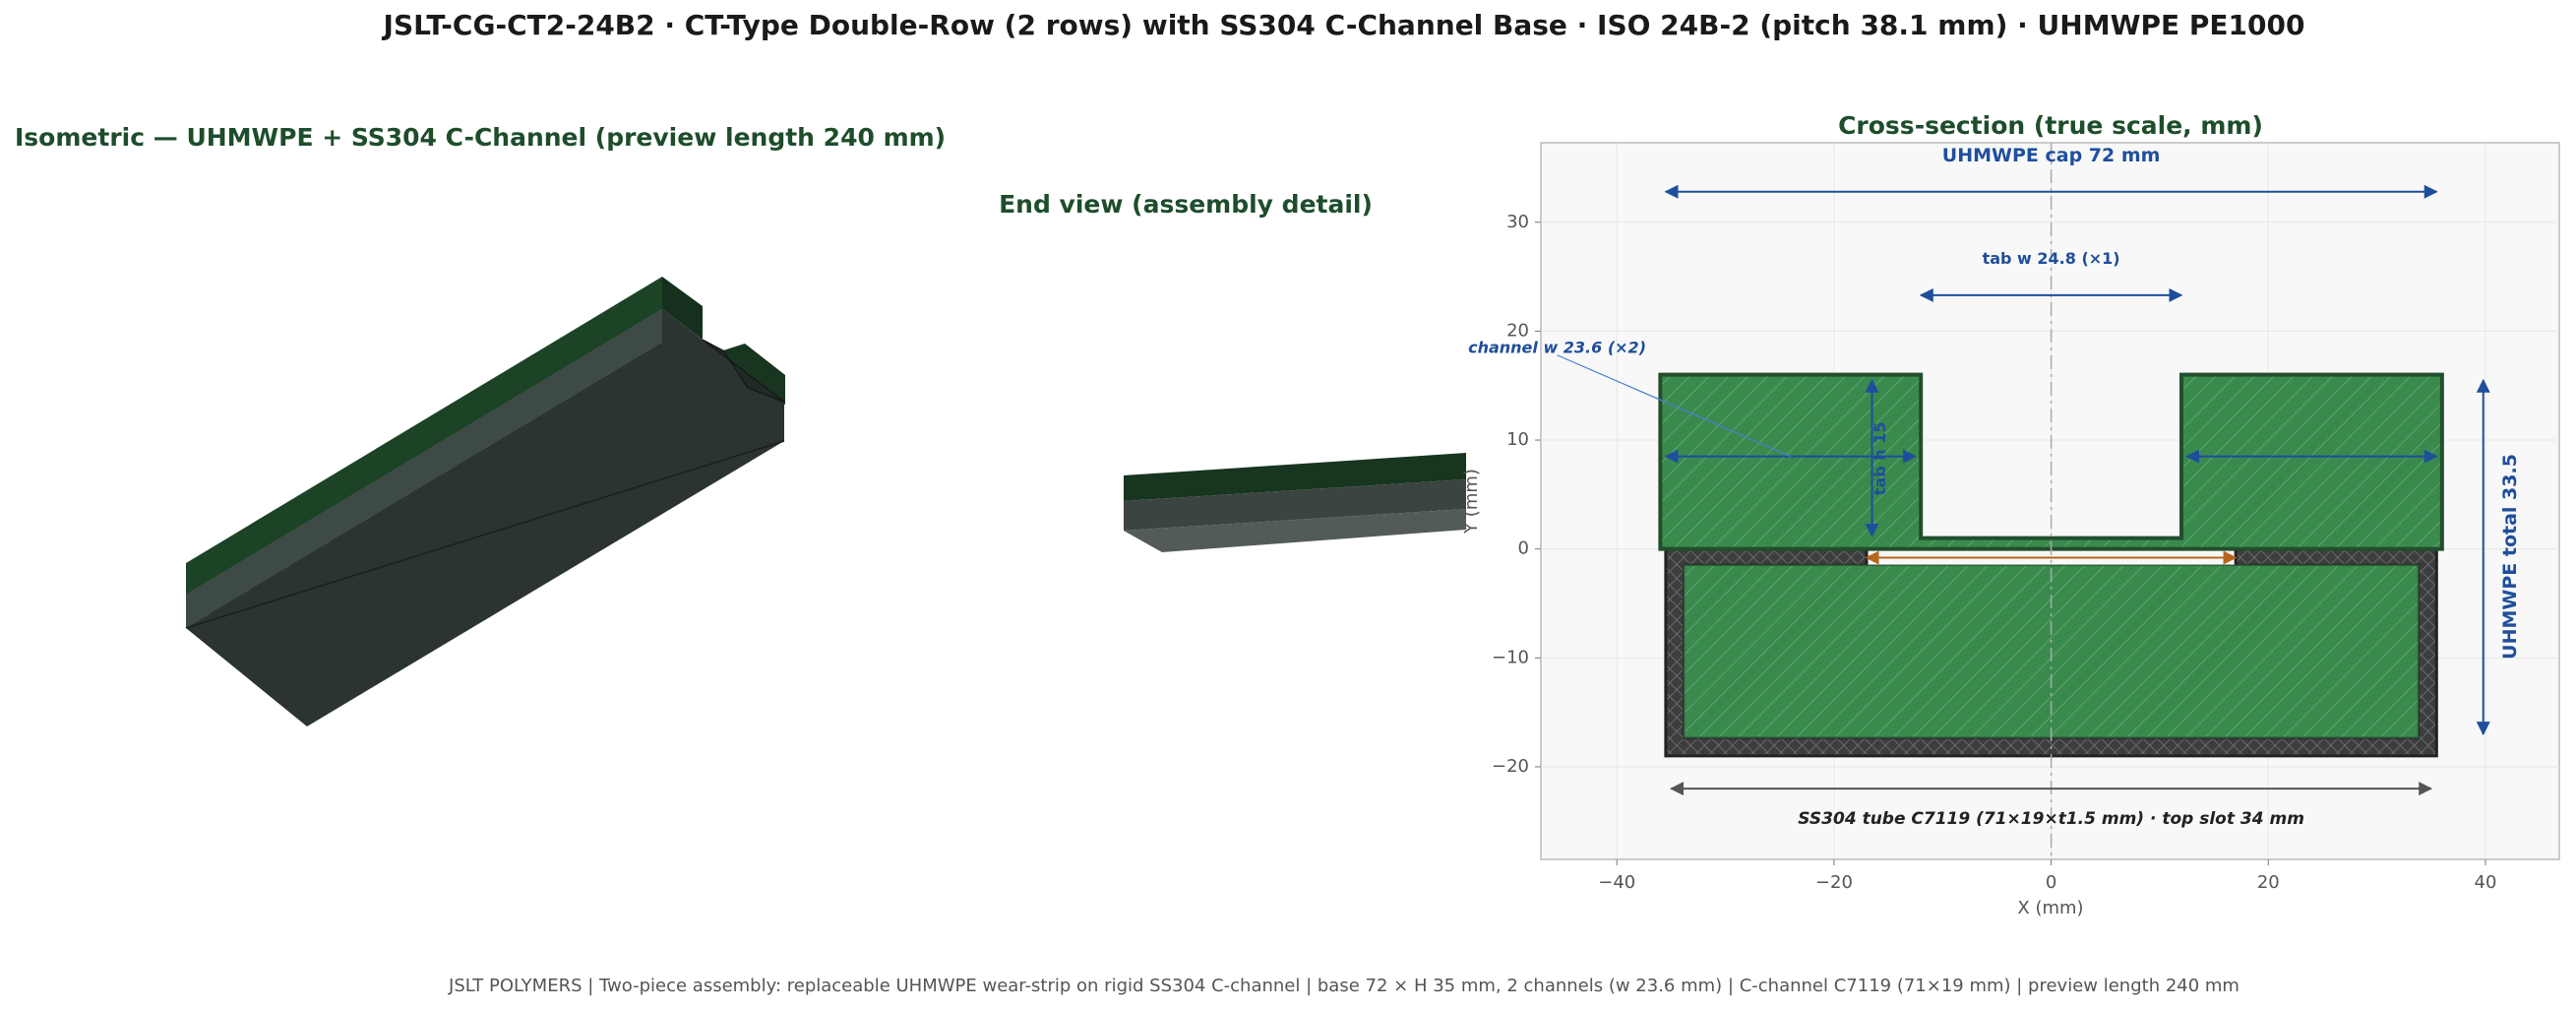 The image size is (2576, 1010). What do you see at coordinates (2510, 557) in the screenshot?
I see `dimension-label: UHMWPE total 33.5` at bounding box center [2510, 557].